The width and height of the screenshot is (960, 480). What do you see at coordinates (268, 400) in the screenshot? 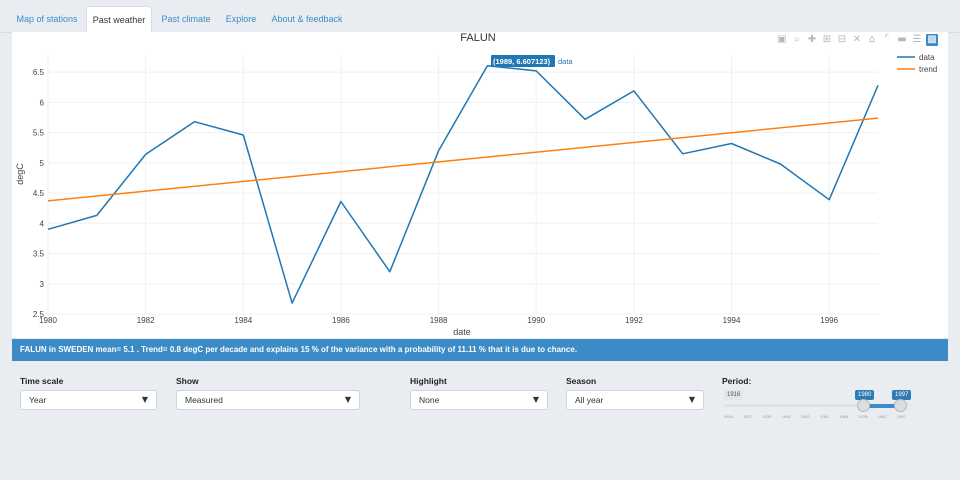
I see `show-select: Measured ▼` at bounding box center [268, 400].